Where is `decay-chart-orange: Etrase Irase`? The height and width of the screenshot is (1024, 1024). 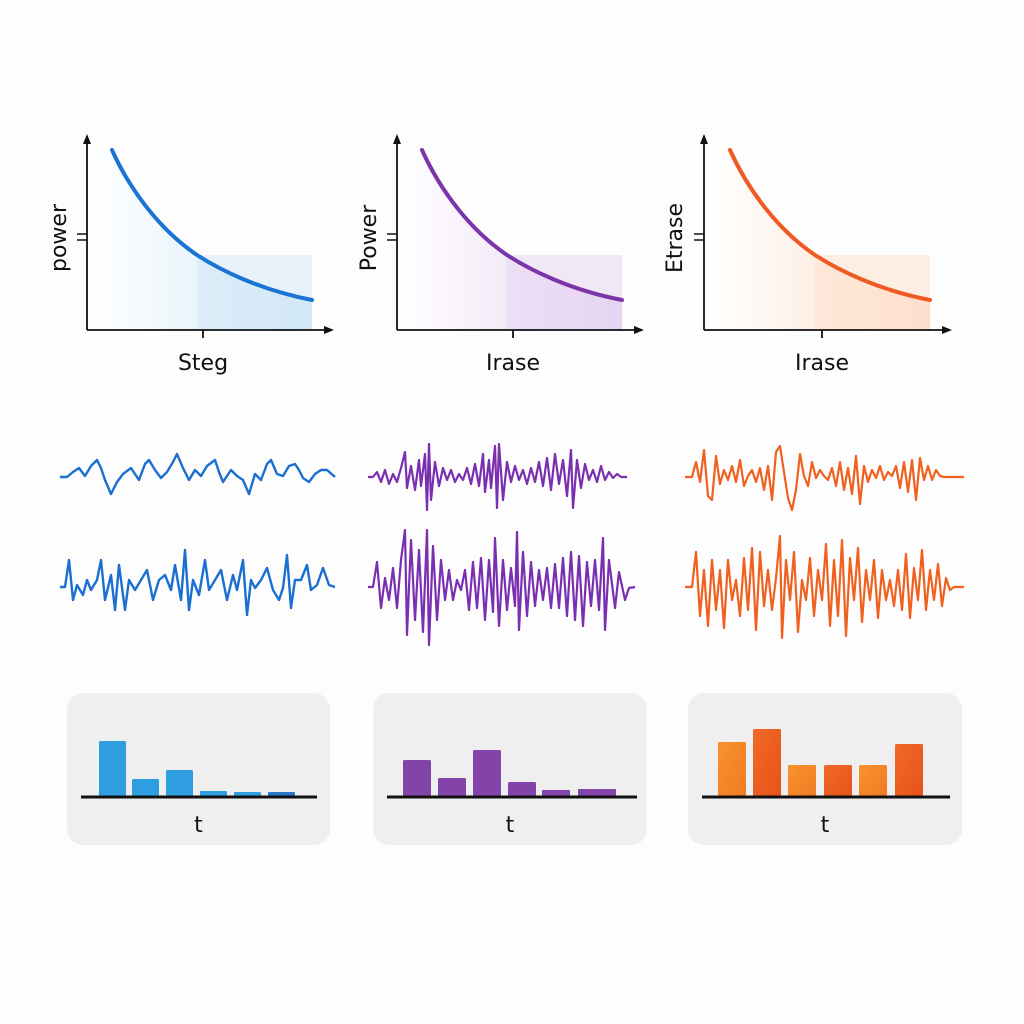
decay-chart-orange: Etrase Irase is located at coordinates (810, 255).